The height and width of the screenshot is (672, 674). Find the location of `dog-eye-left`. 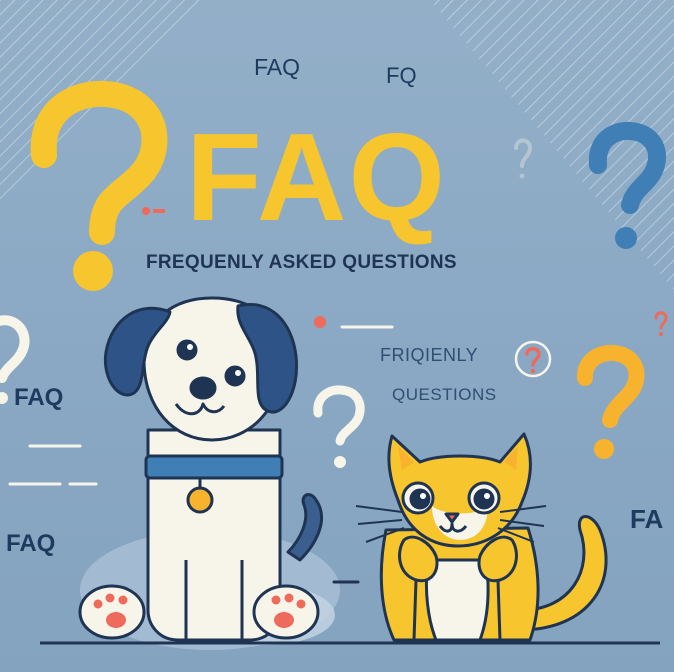

dog-eye-left is located at coordinates (187, 350).